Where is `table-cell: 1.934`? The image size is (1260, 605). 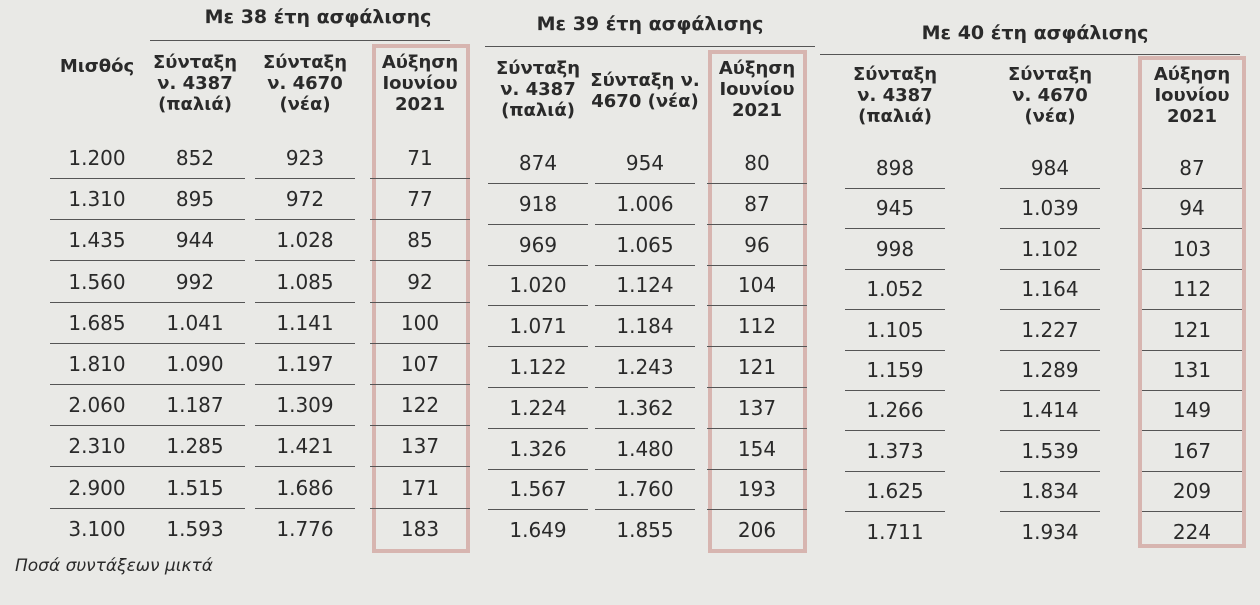 table-cell: 1.934 is located at coordinates (1050, 531).